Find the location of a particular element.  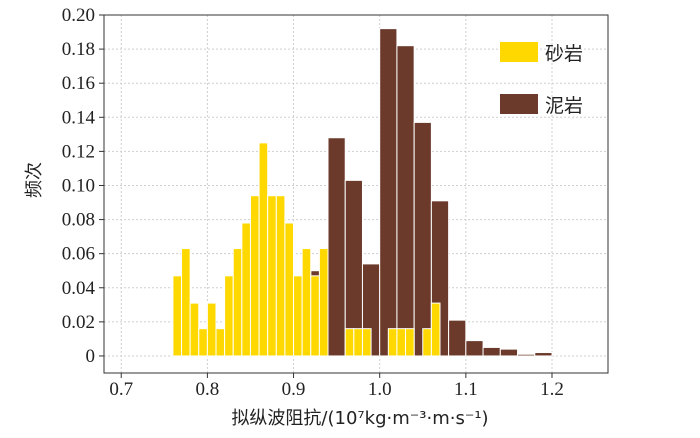

y-tick-label: 0.10 is located at coordinates (78, 185).